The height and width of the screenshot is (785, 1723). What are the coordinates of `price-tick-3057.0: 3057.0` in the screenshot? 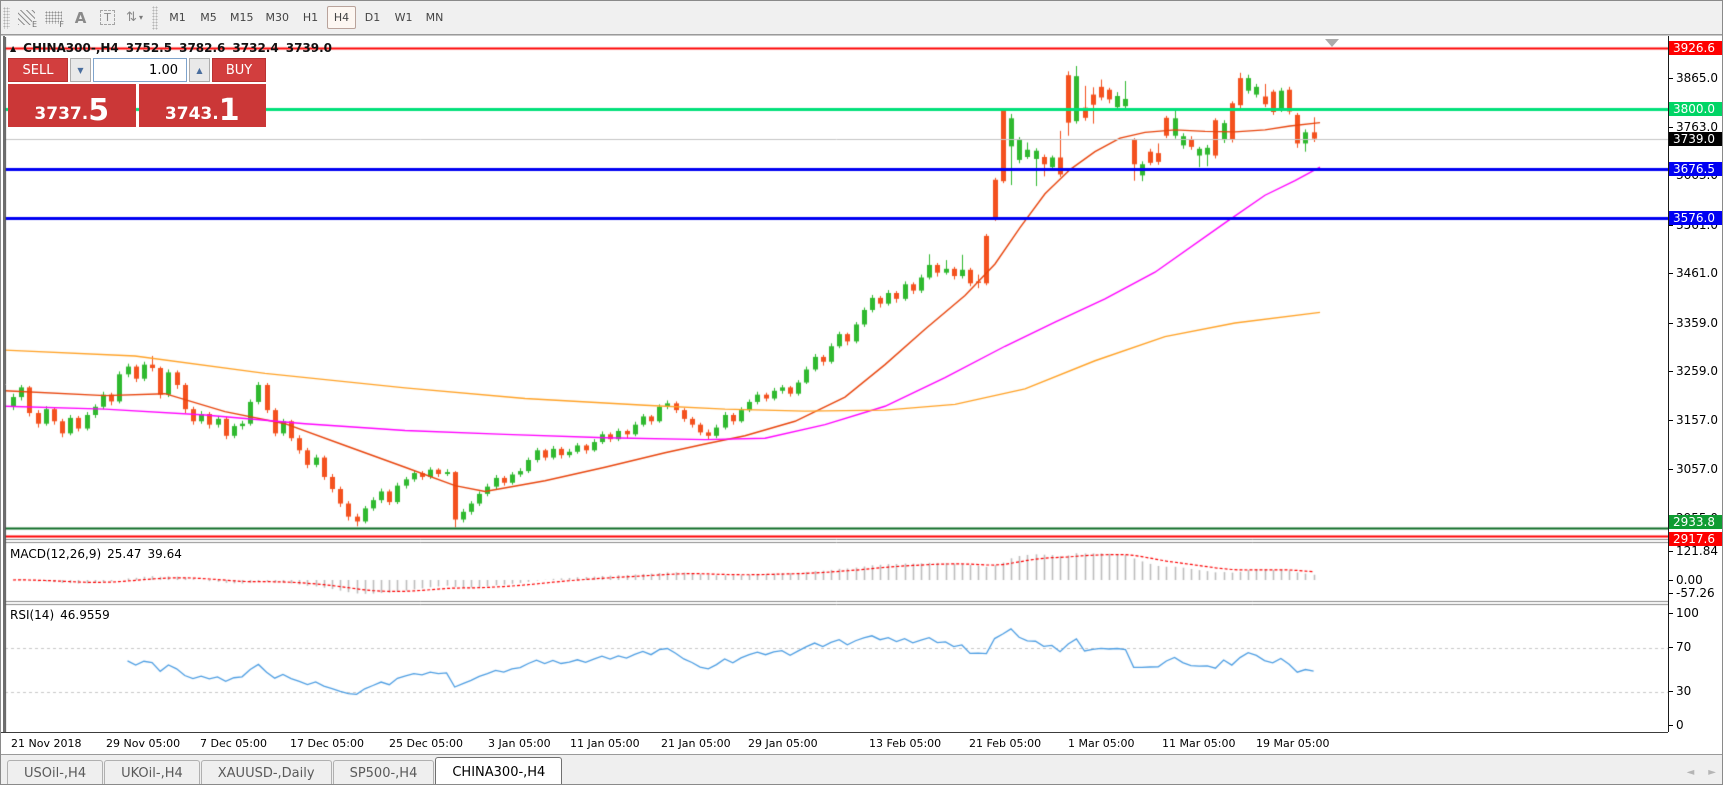 It's located at (1695, 469).